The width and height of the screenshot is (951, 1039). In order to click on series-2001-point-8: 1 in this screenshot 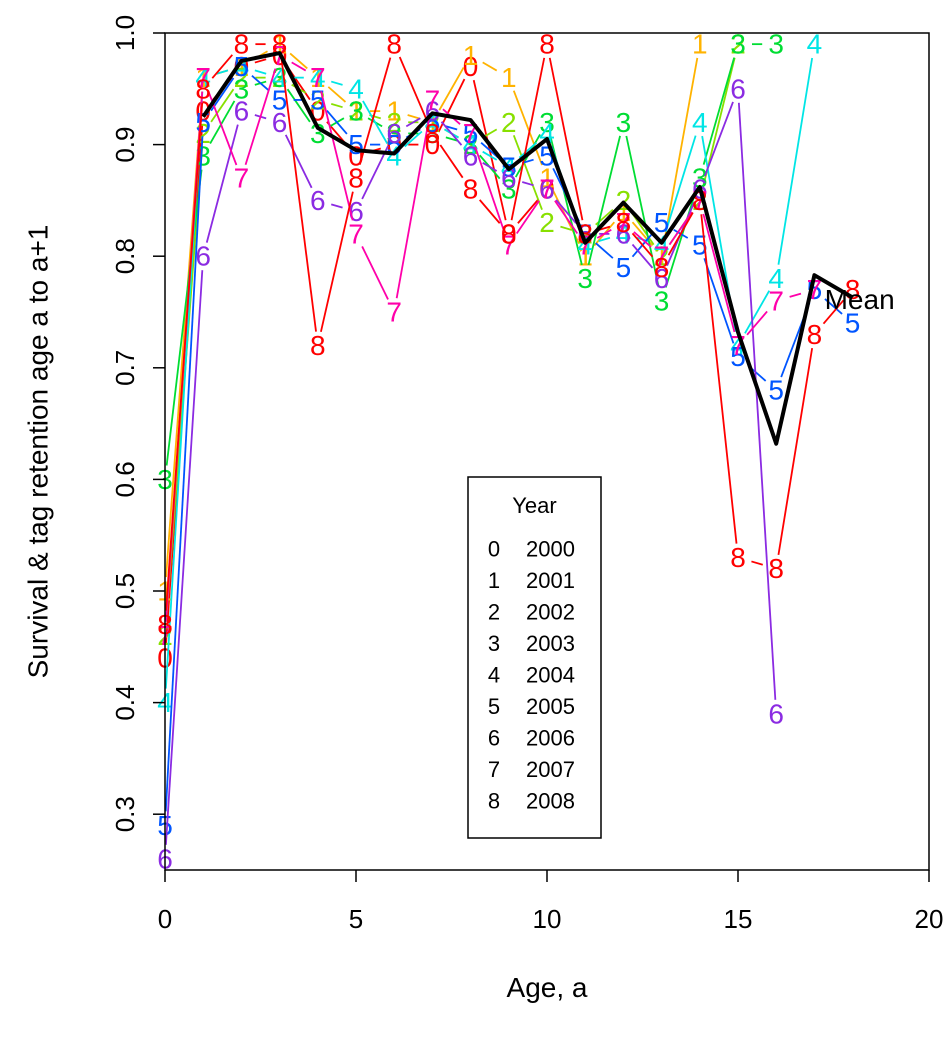, I will do `click(471, 55)`.